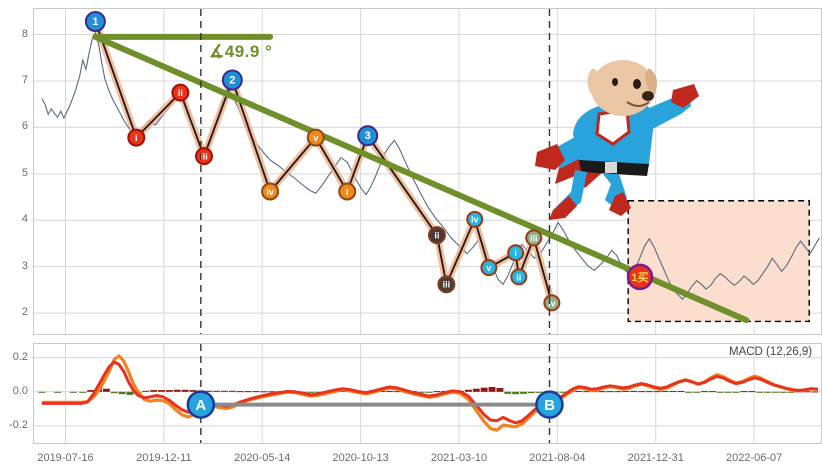 The height and width of the screenshot is (471, 822). What do you see at coordinates (24, 79) in the screenshot?
I see `price-y-tick: 7` at bounding box center [24, 79].